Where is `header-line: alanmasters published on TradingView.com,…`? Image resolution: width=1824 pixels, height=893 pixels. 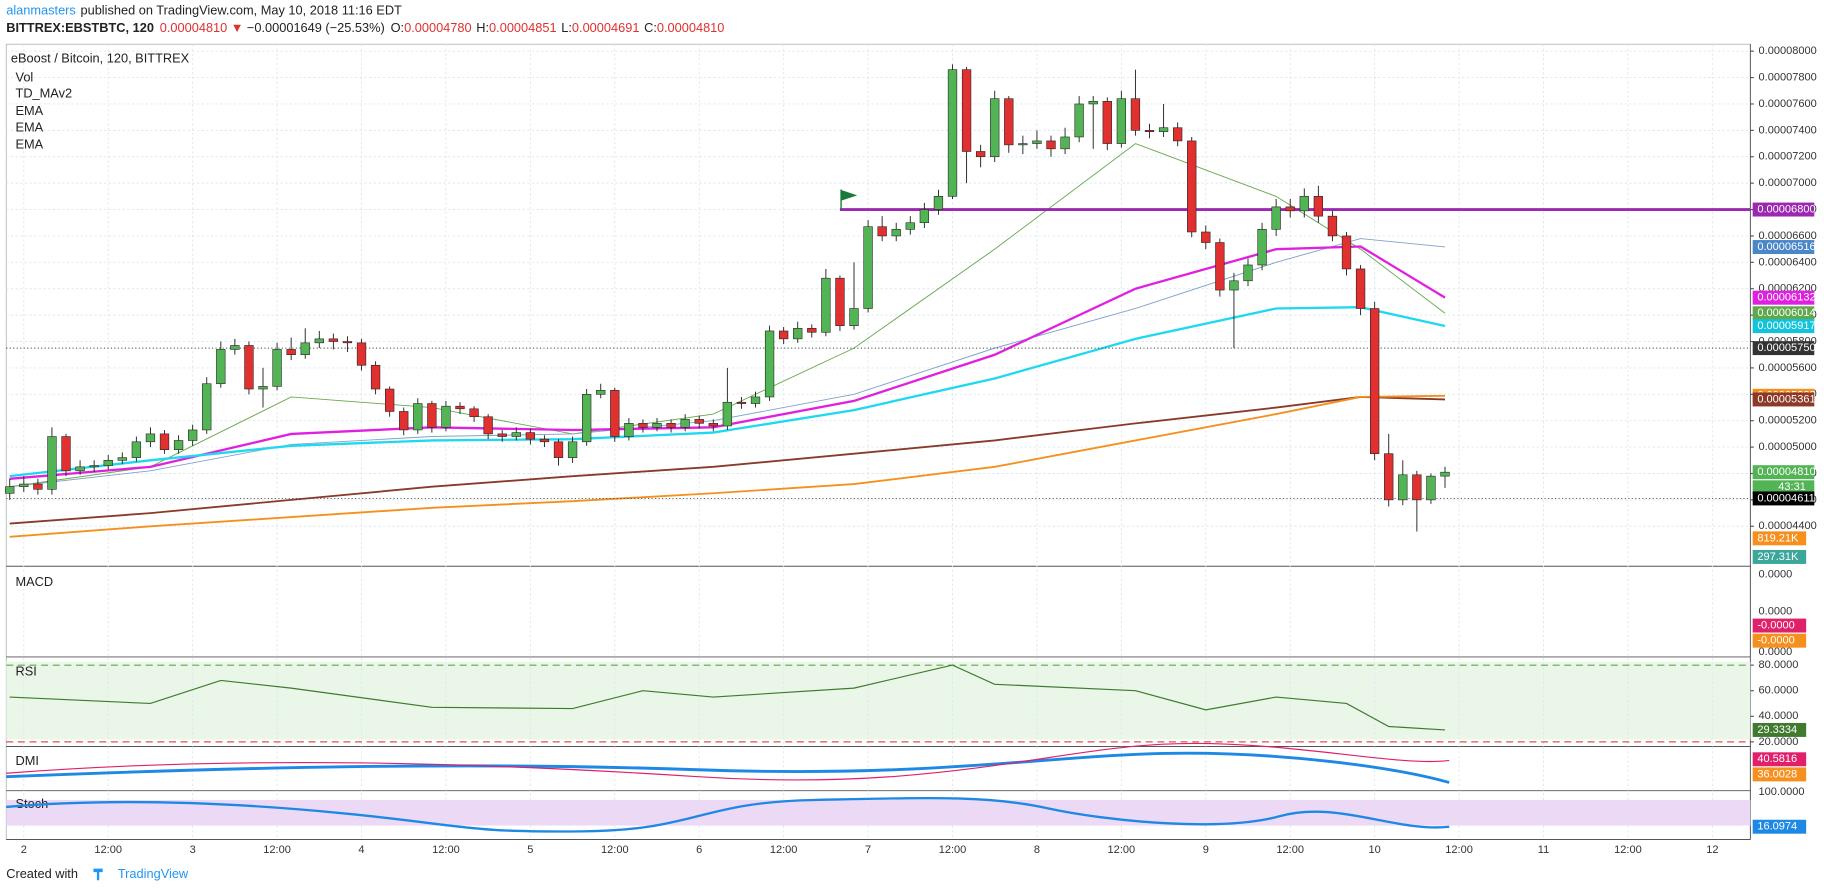 header-line: alanmasters published on TradingView.com,… is located at coordinates (204, 10).